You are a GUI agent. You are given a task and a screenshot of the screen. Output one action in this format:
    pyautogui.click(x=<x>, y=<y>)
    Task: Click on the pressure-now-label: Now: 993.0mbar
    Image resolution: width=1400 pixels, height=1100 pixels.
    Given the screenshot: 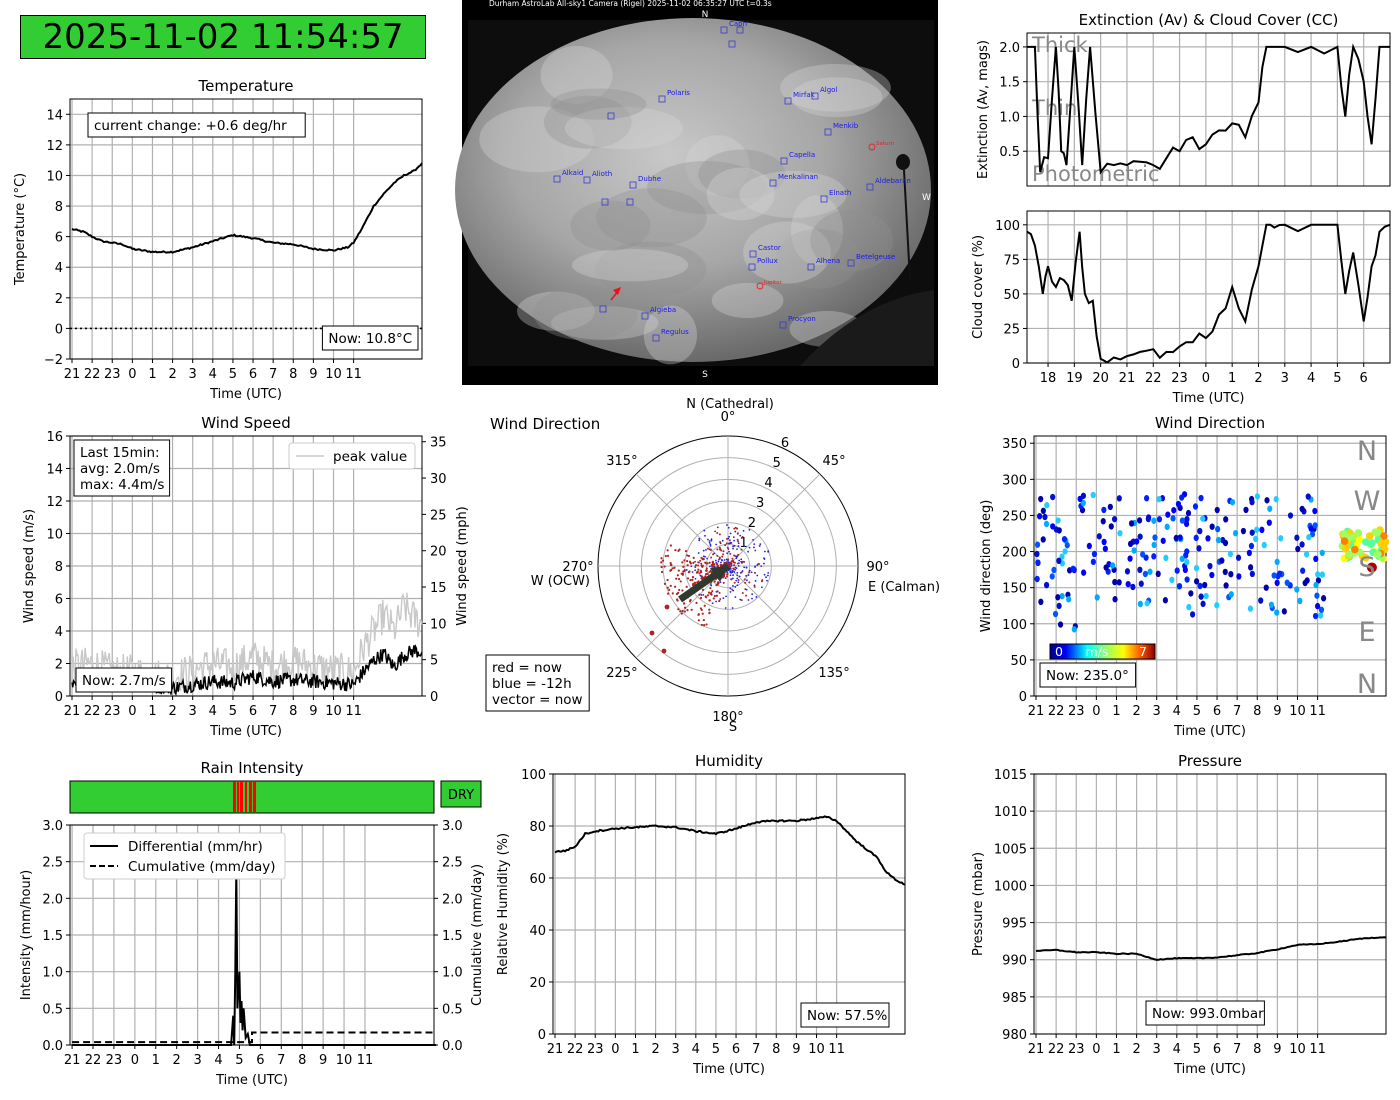 What is the action you would take?
    pyautogui.click(x=1208, y=1014)
    